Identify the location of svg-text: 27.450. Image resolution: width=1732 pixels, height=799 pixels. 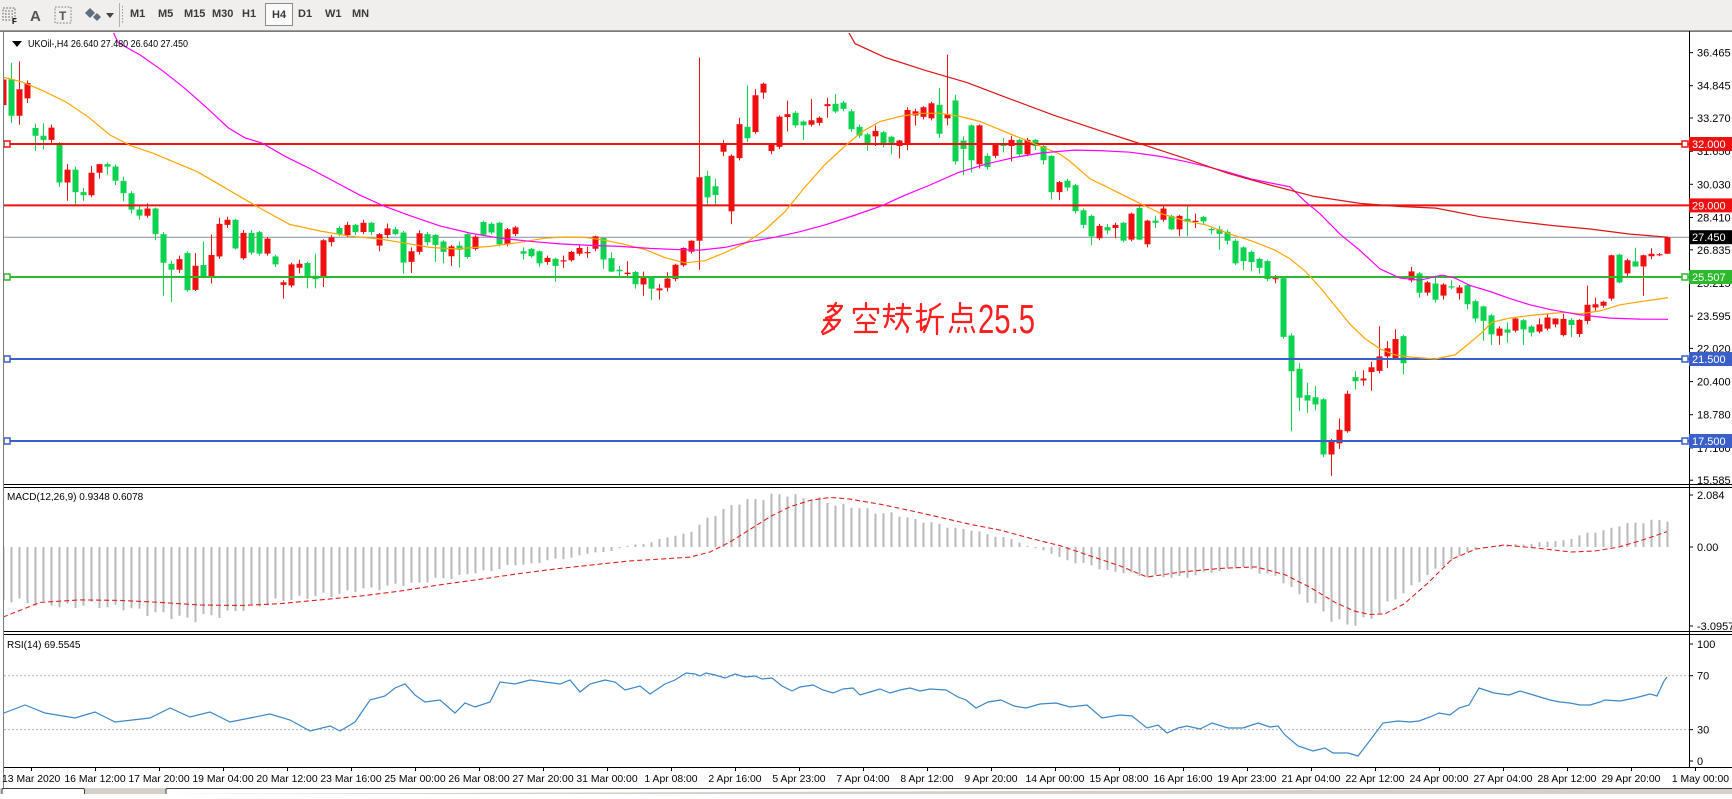
(1709, 238).